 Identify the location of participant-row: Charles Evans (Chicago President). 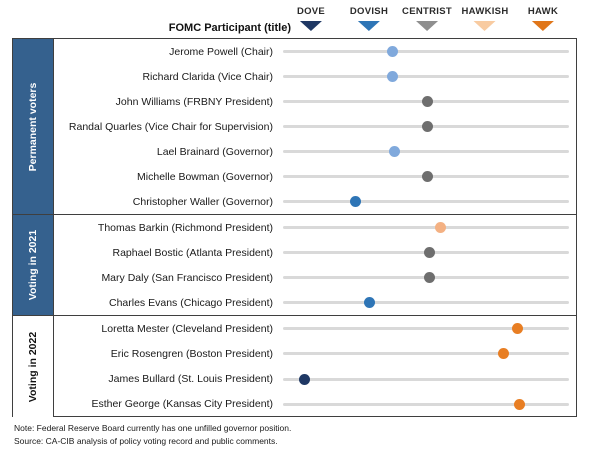
(315, 302).